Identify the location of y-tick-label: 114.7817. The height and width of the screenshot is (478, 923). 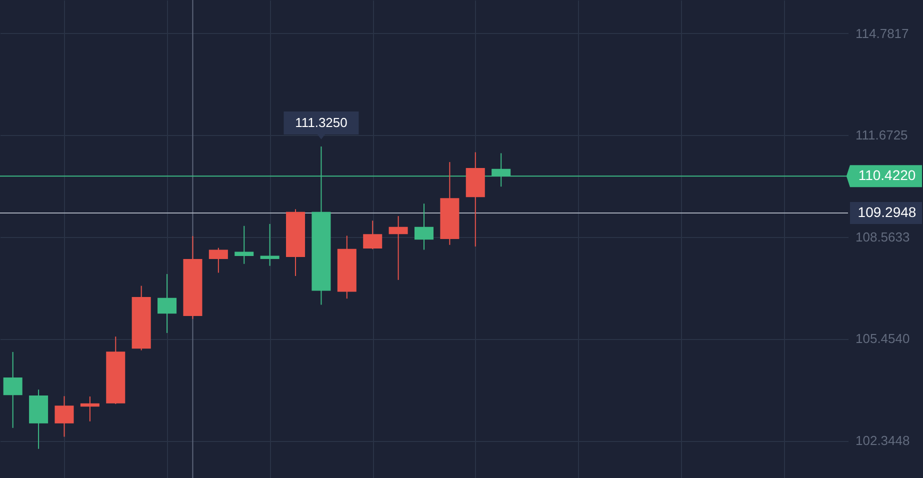
(882, 33).